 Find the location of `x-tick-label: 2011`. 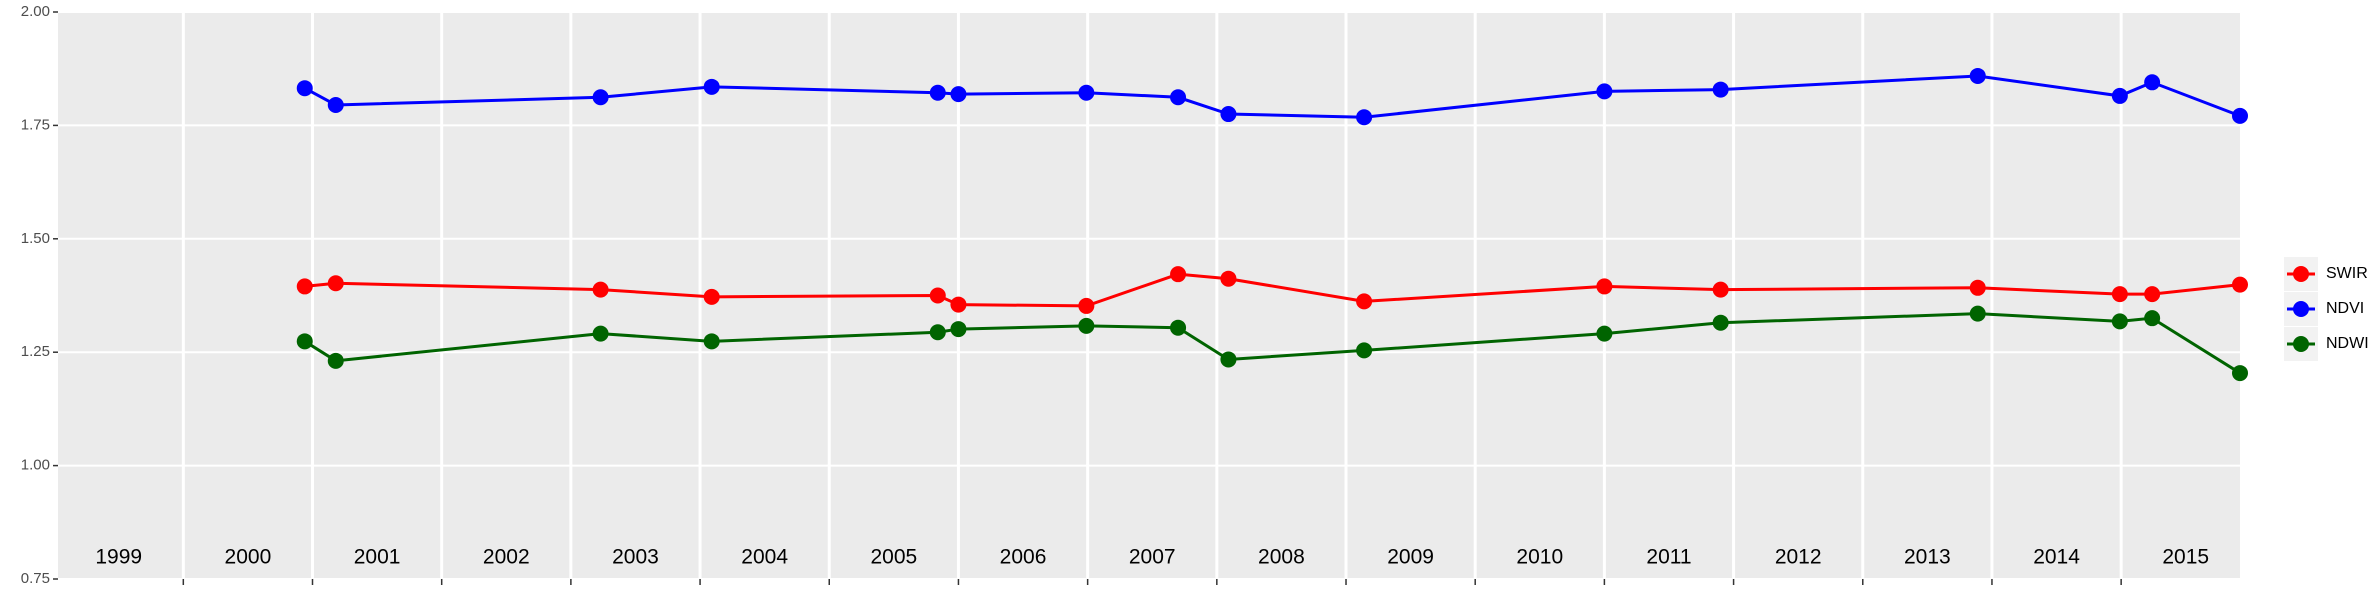

x-tick-label: 2011 is located at coordinates (1668, 557).